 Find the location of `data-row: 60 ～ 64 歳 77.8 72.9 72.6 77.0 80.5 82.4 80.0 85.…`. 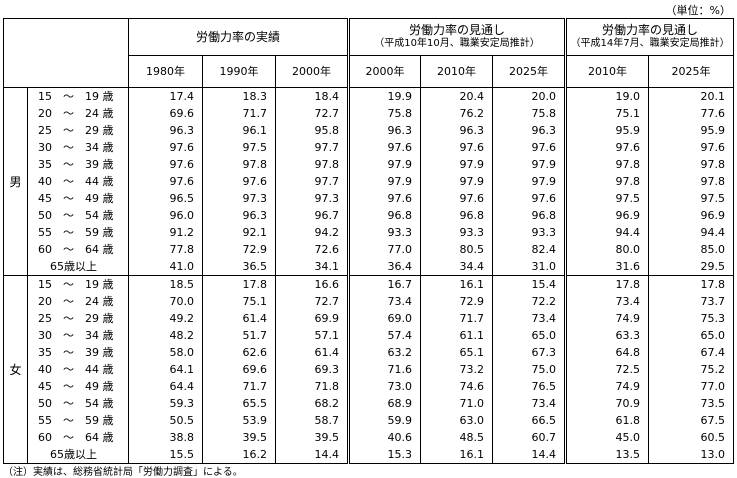

data-row: 60 ～ 64 歳 77.8 72.9 72.6 77.0 80.5 82.4 80.0 85.… is located at coordinates (369, 249).